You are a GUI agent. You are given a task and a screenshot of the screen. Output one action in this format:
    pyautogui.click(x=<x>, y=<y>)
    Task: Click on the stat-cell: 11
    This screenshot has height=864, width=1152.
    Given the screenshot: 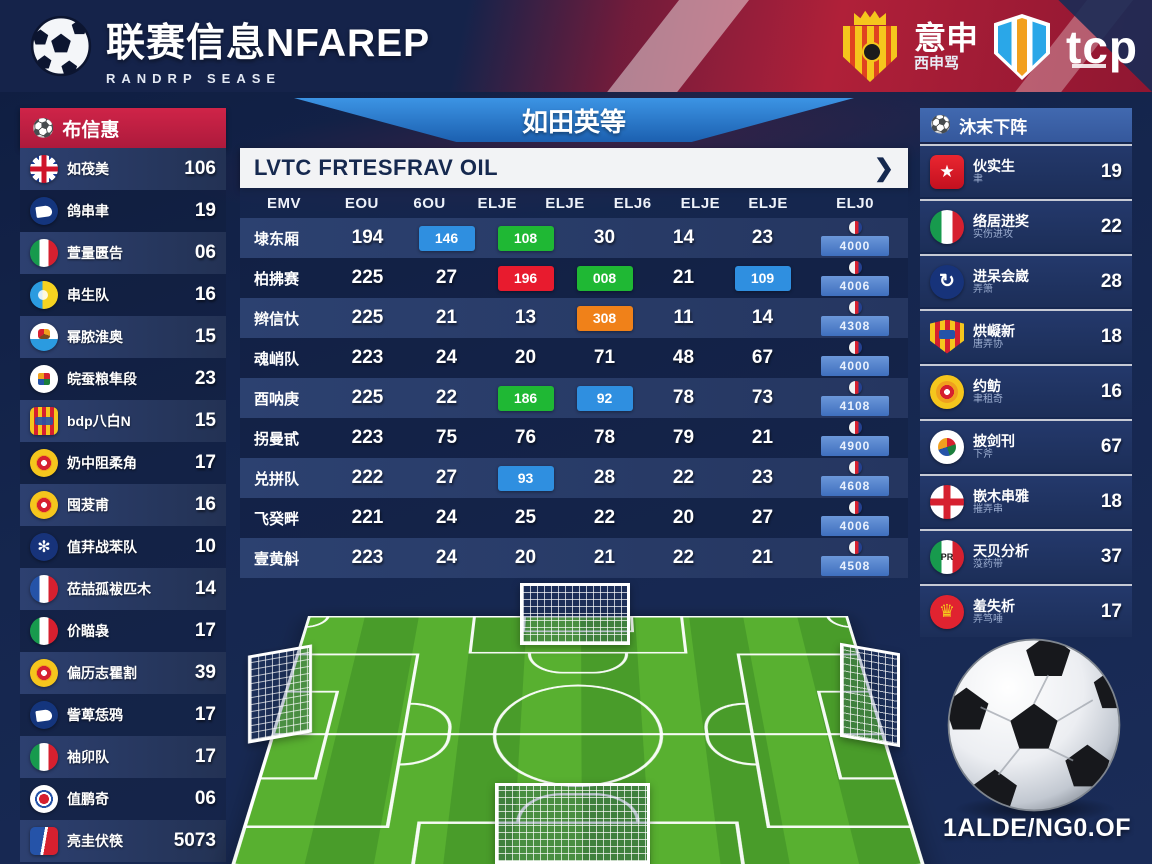 What is the action you would take?
    pyautogui.click(x=683, y=317)
    